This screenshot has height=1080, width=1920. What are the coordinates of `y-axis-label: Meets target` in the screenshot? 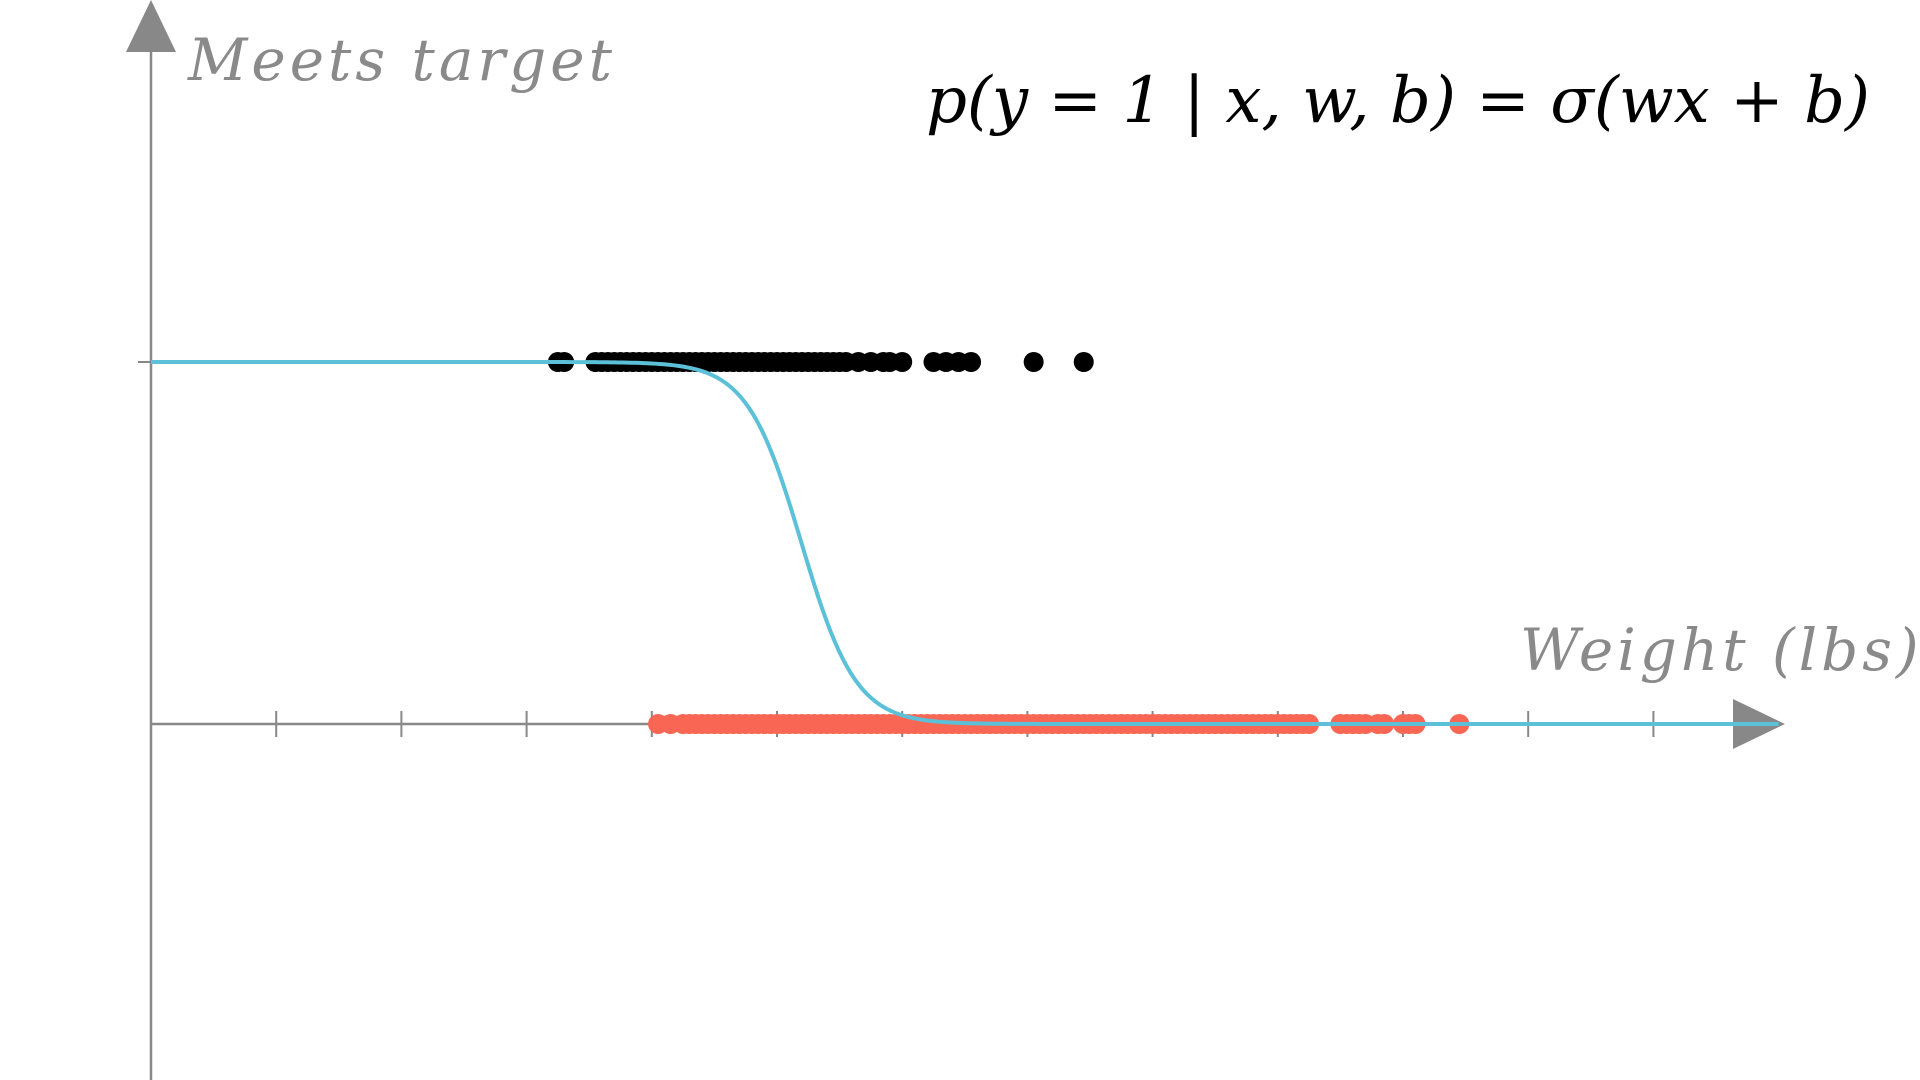 It's located at (401, 60).